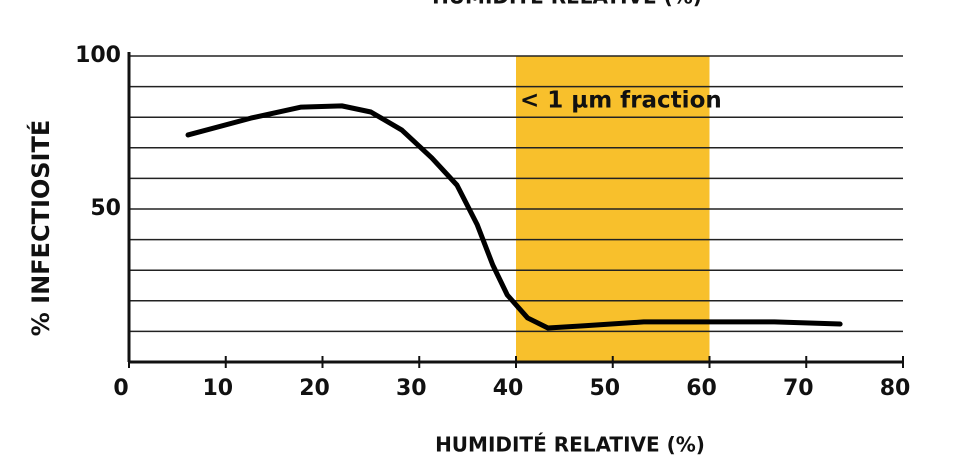  What do you see at coordinates (40, 228) in the screenshot?
I see `y-axis-title: % INFECTIOSITÉ` at bounding box center [40, 228].